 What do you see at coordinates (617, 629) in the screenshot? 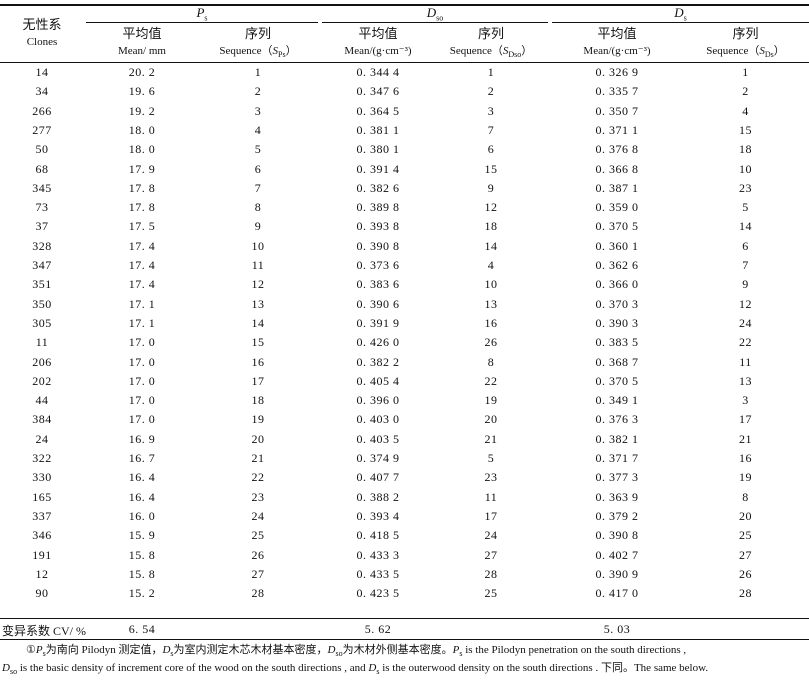
I see `cv-value-ds: 5. 03` at bounding box center [617, 629].